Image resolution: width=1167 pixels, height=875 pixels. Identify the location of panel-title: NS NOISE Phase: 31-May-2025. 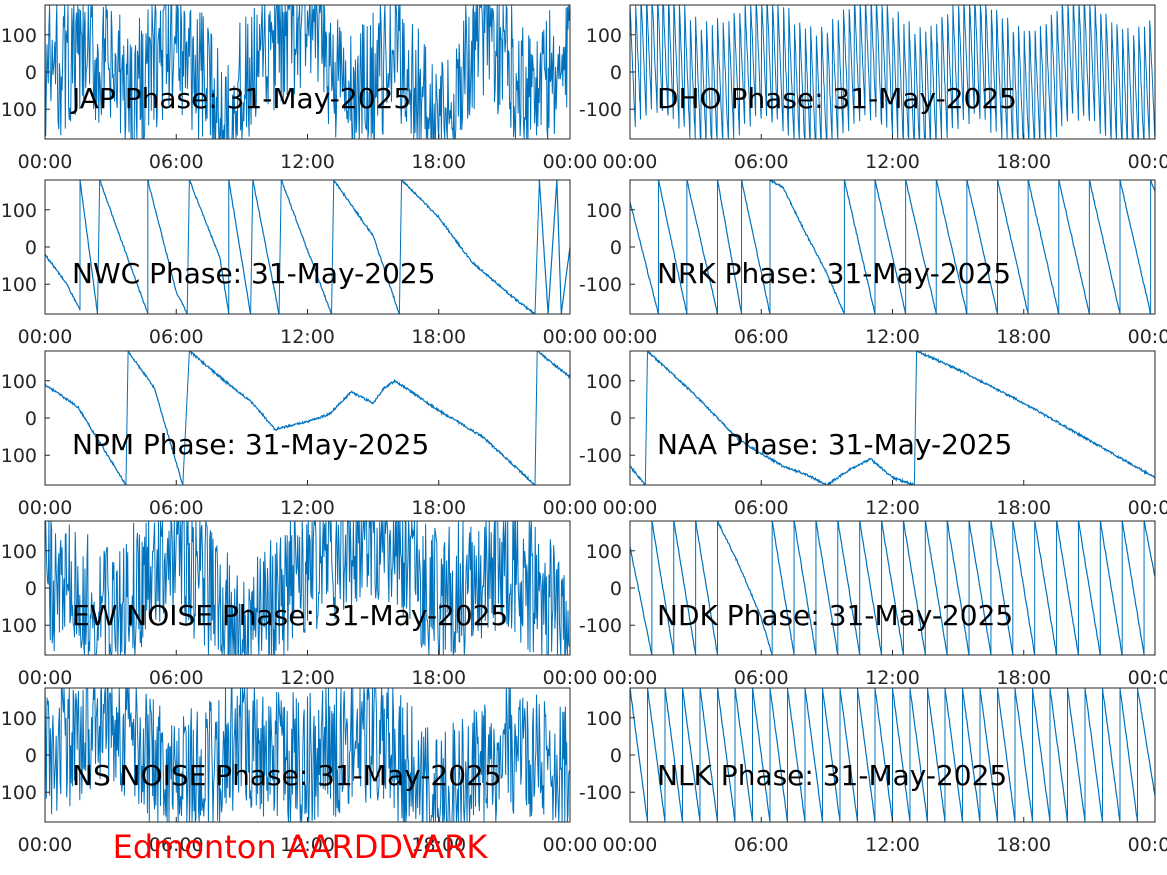
(287, 775).